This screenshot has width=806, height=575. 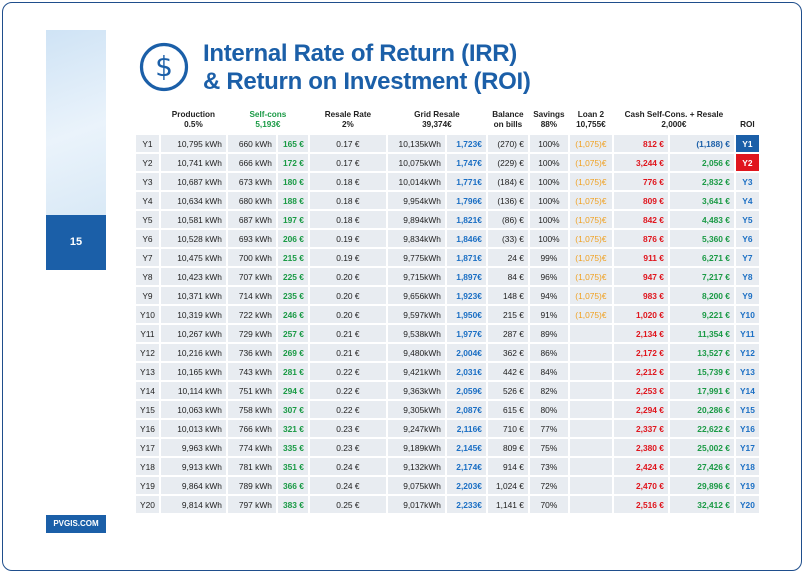 I want to click on selfcons-kwh-cell: 758 kWh, so click(x=251, y=409).